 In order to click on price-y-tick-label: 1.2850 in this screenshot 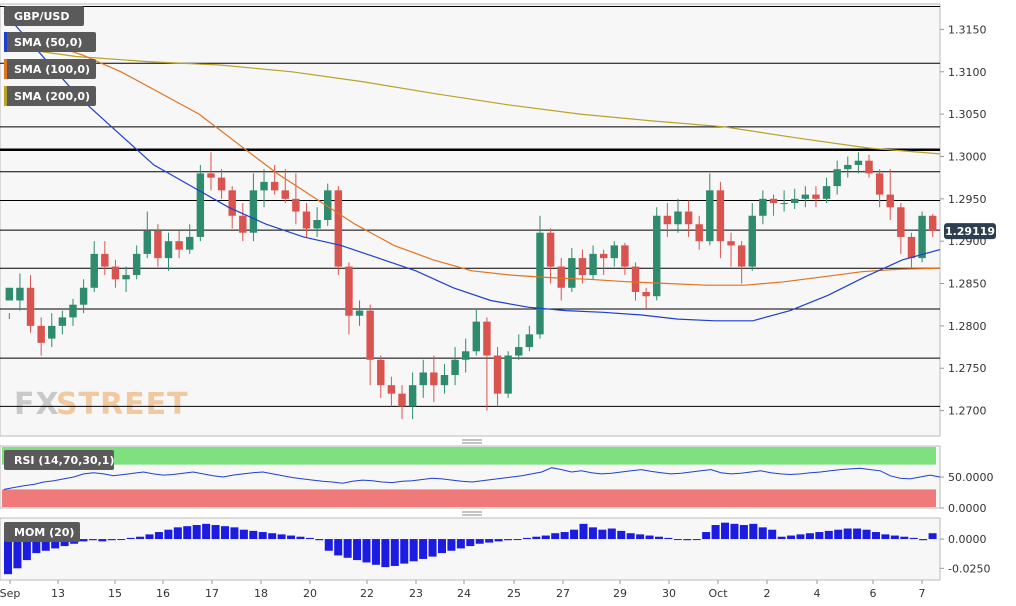, I will do `click(967, 284)`.